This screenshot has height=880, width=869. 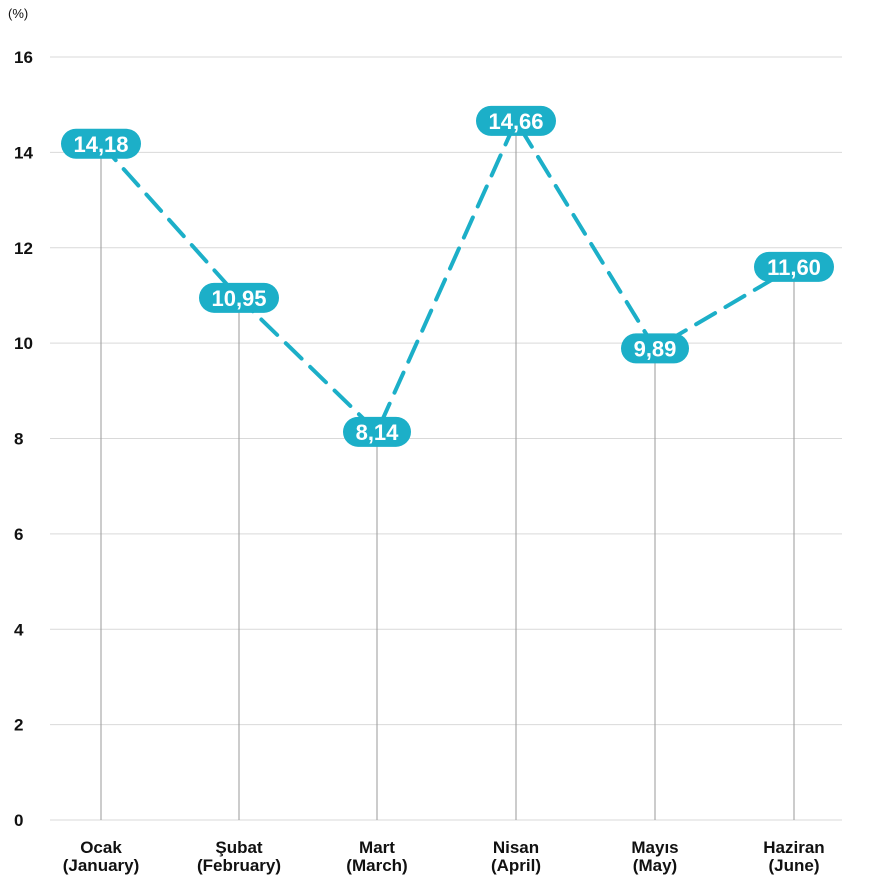 What do you see at coordinates (23, 248) in the screenshot?
I see `y-tick-label: 12` at bounding box center [23, 248].